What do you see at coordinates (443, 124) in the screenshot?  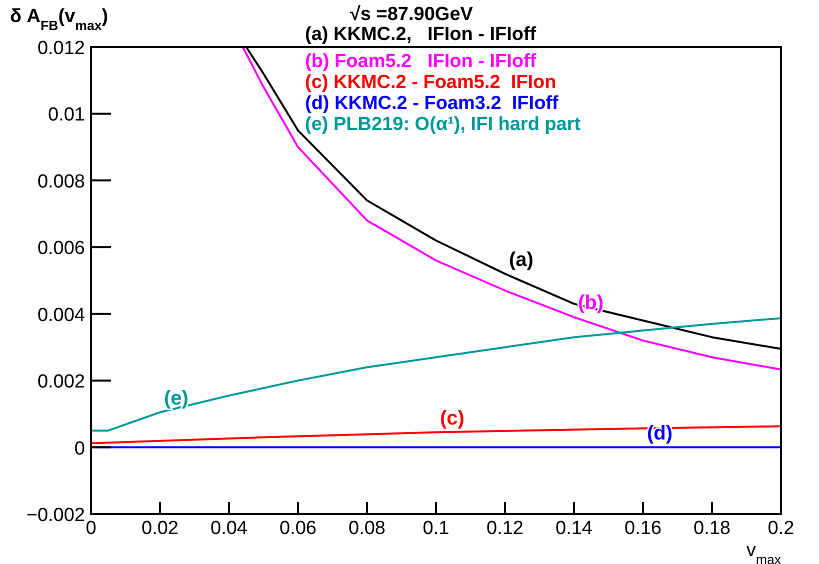 I see `text: (e) PLB219: O(α¹), IFI hard part` at bounding box center [443, 124].